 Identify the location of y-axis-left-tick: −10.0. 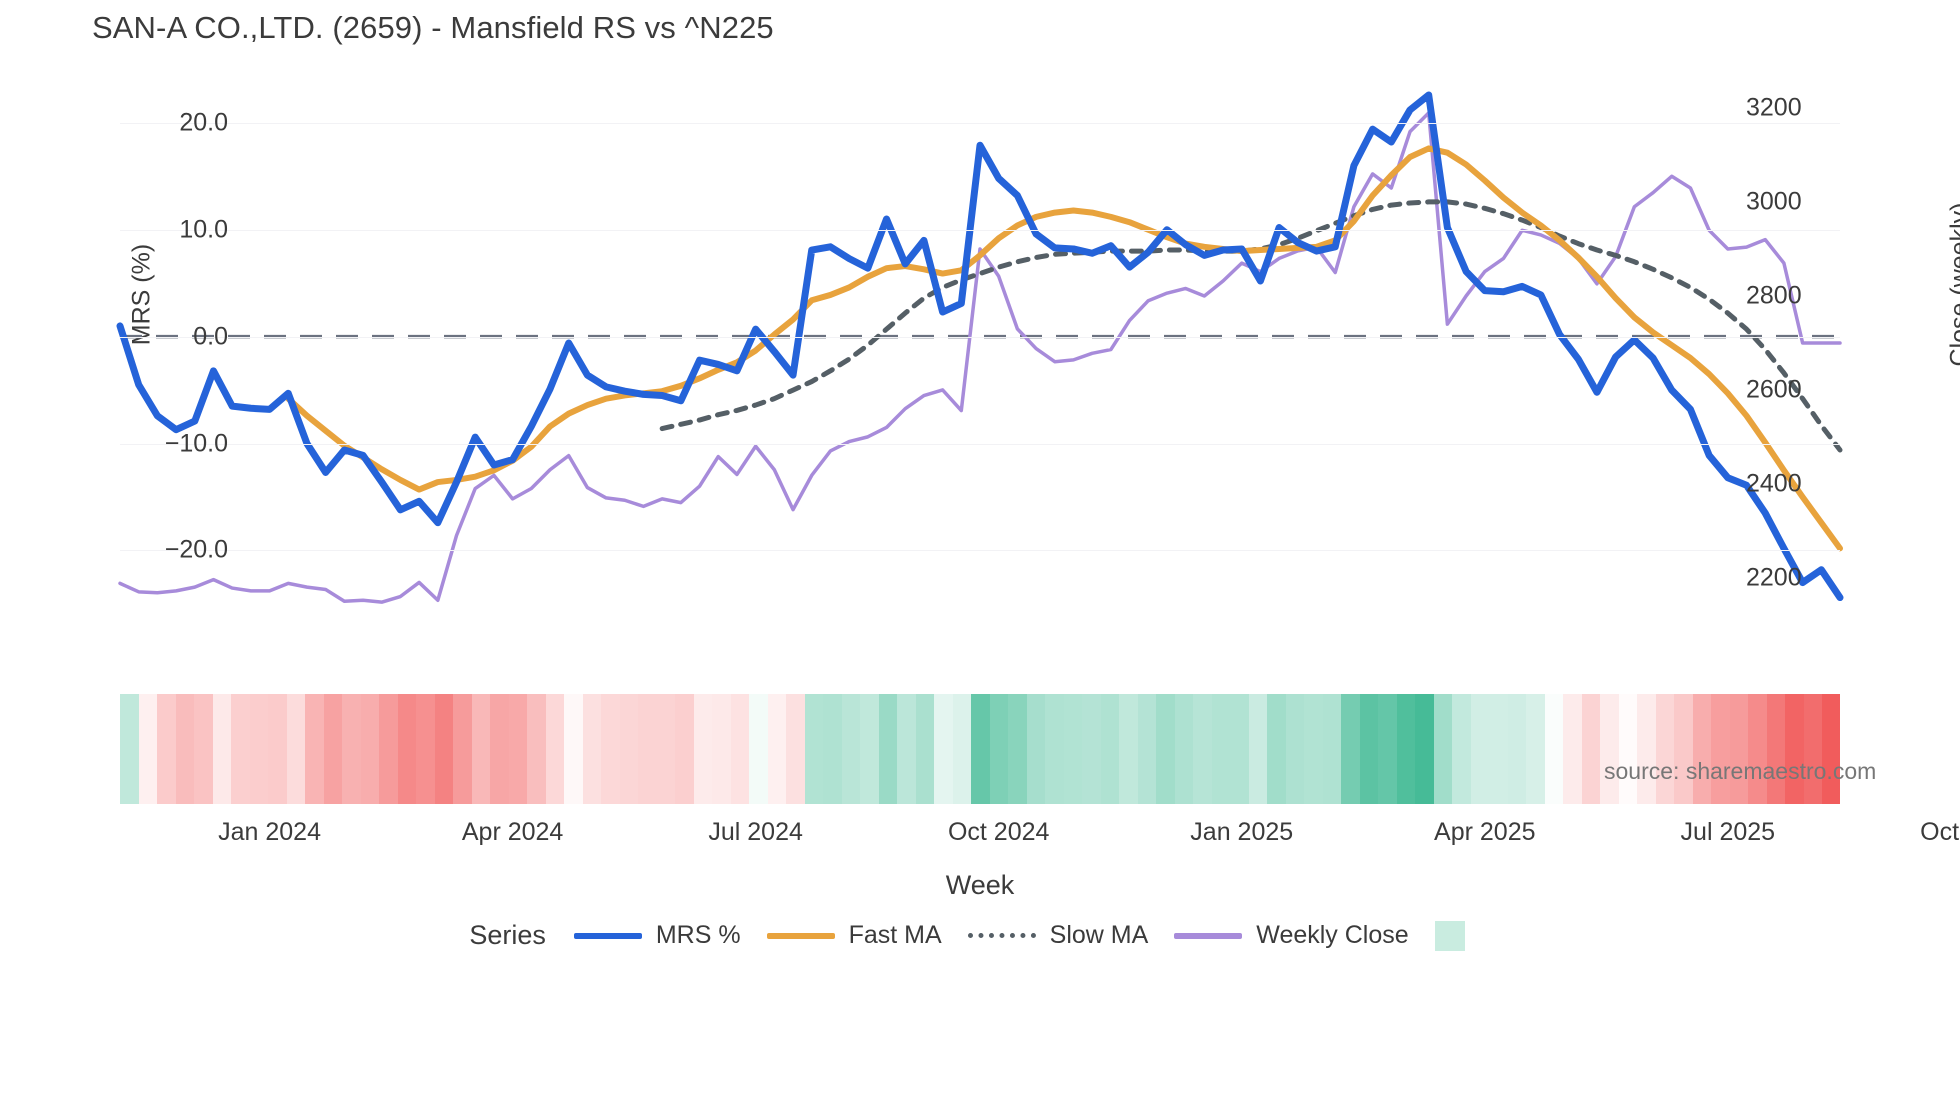
(196, 443).